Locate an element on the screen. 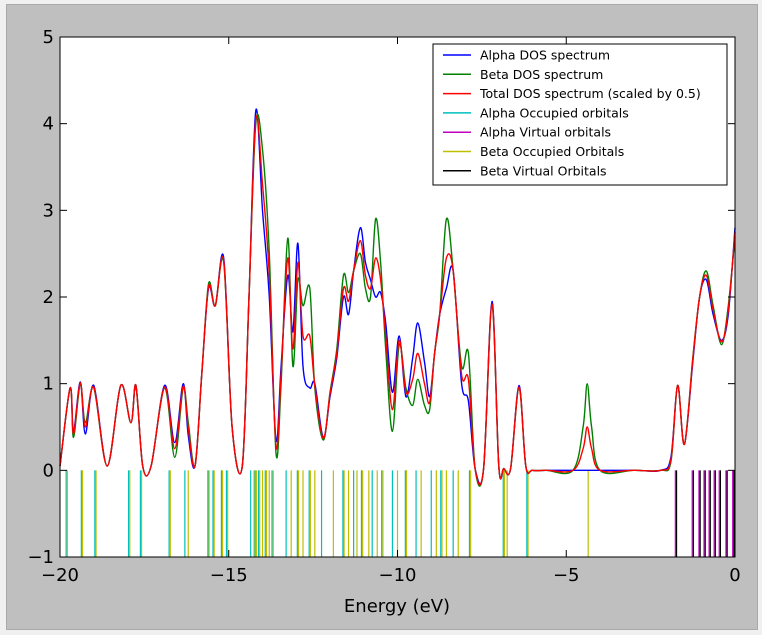  legend-entry-label: Alpha DOS spectrum is located at coordinates (545, 55).